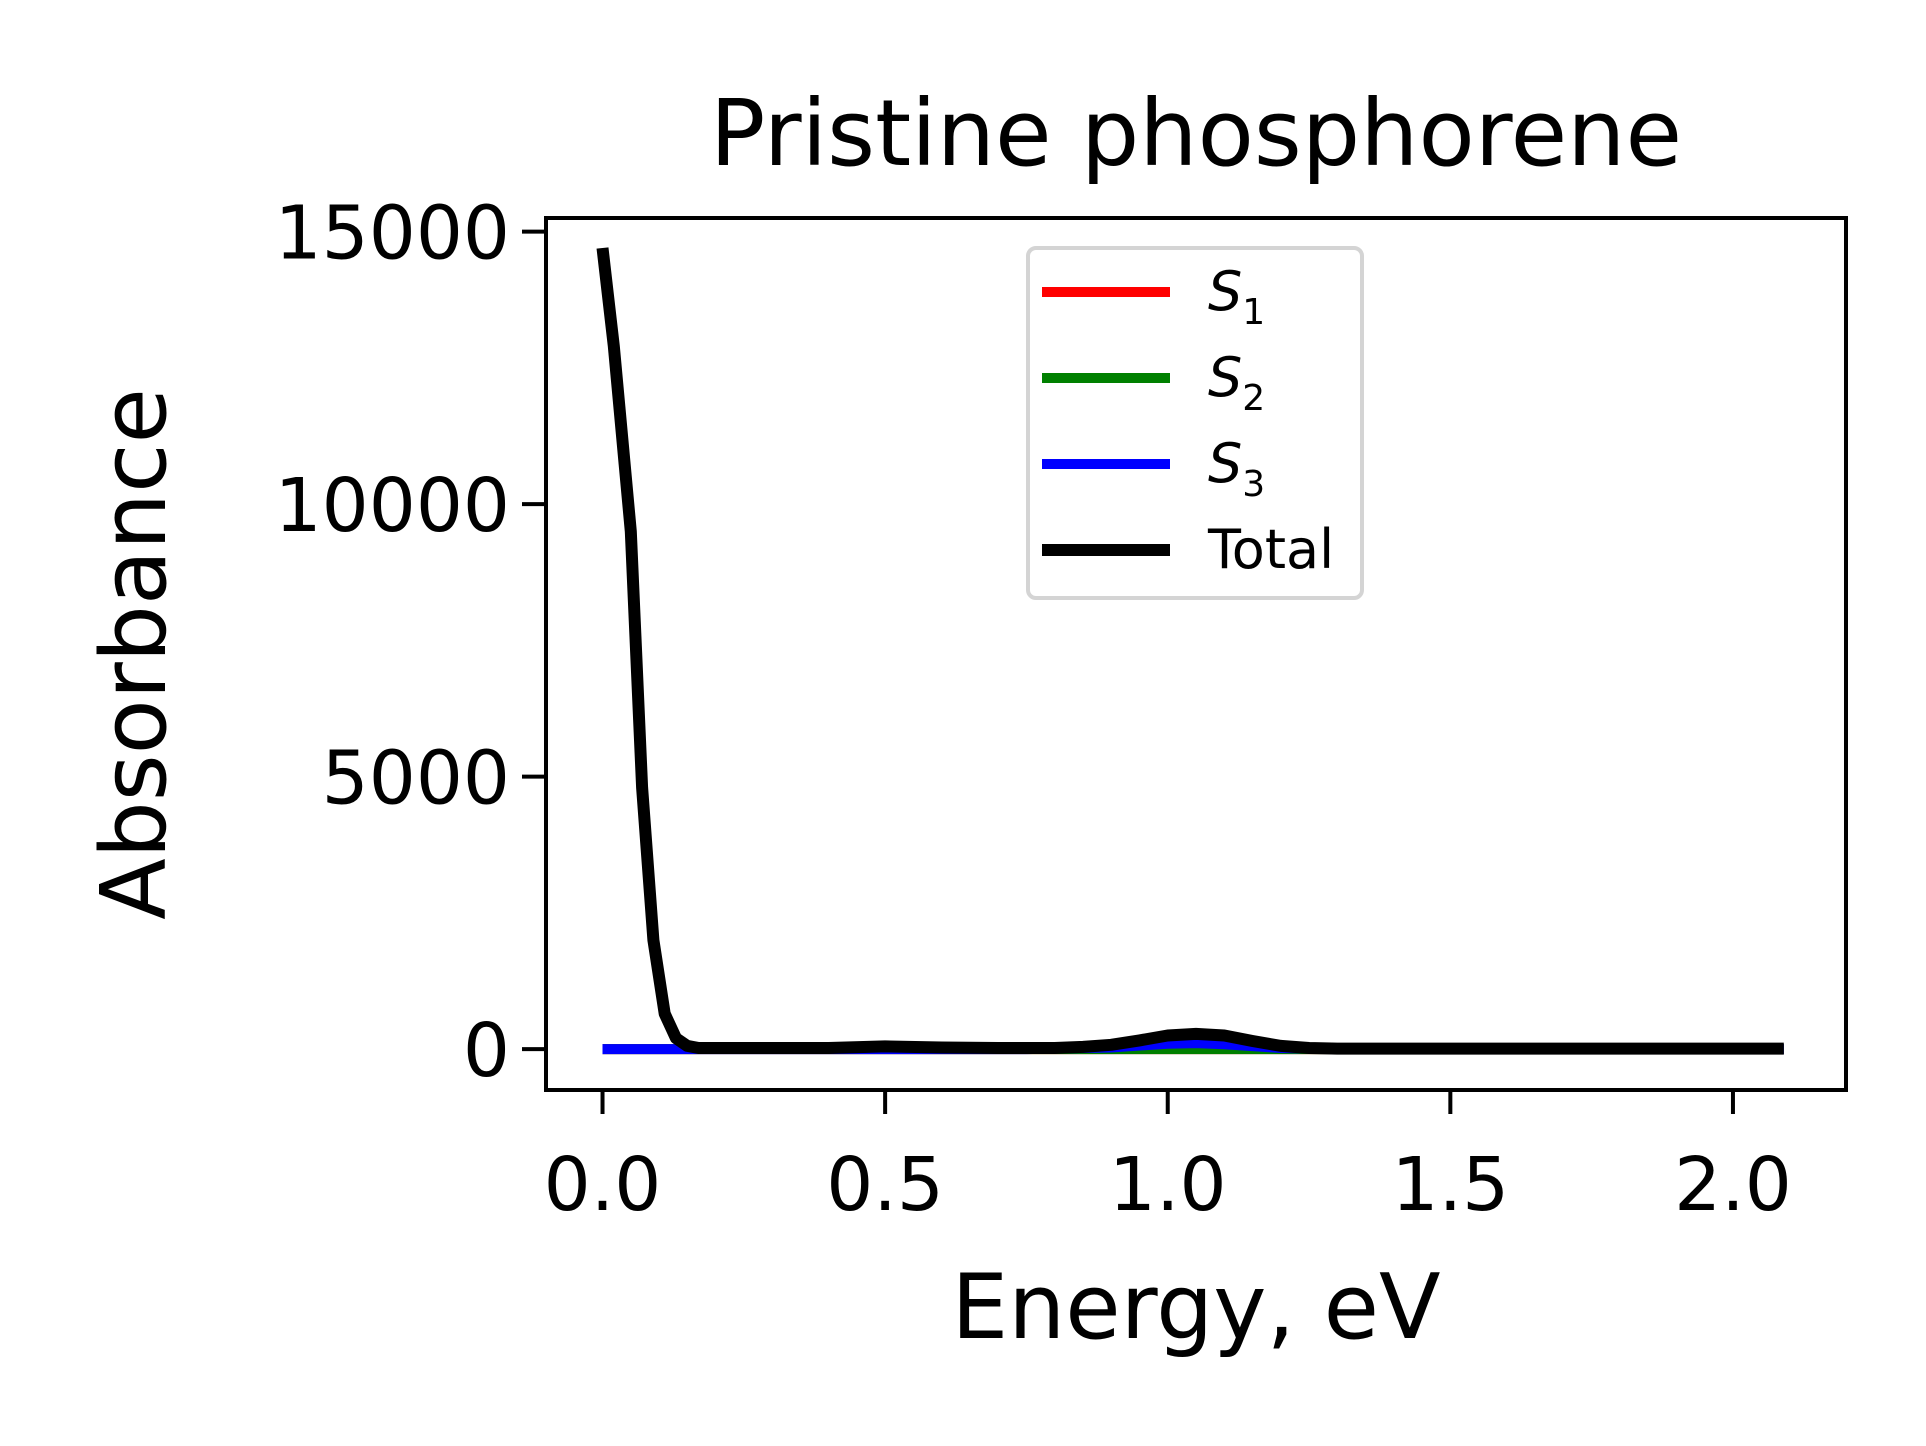 The height and width of the screenshot is (1446, 1926). Describe the element at coordinates (1236, 296) in the screenshot. I see `legend-label-s1: S1` at that location.